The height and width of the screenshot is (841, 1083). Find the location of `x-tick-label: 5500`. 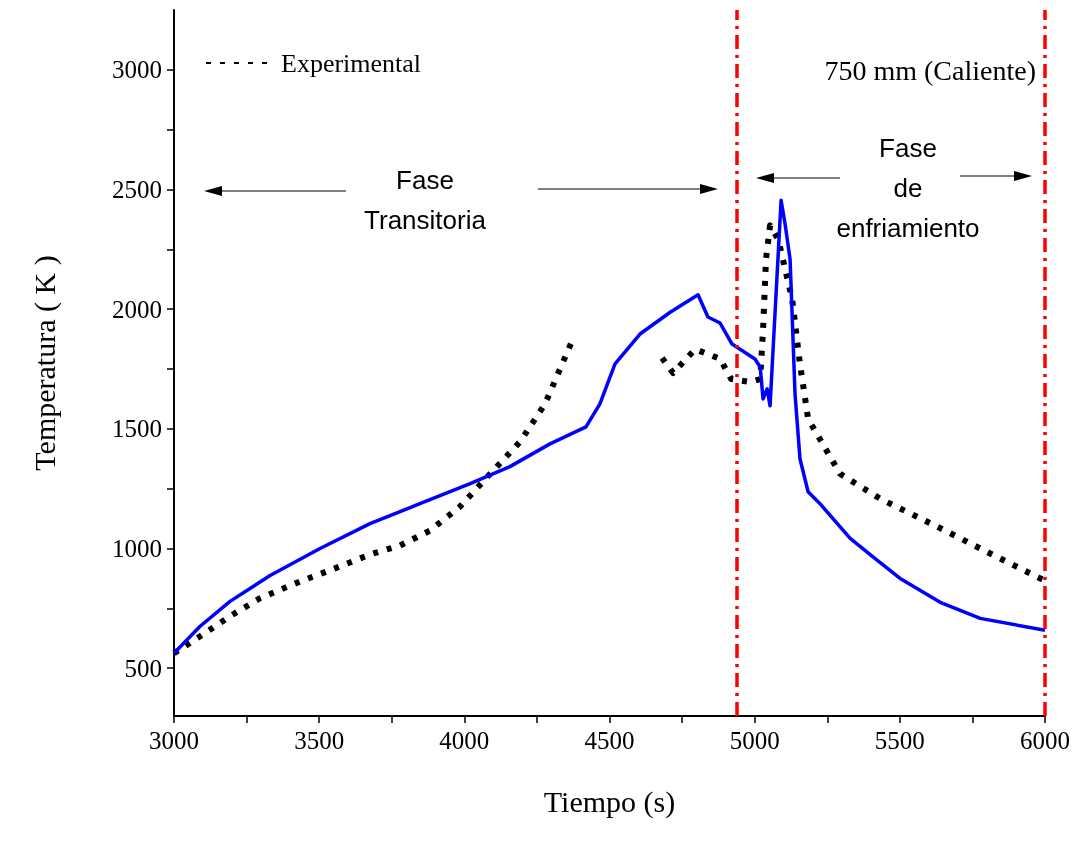

x-tick-label: 5500 is located at coordinates (899, 740).